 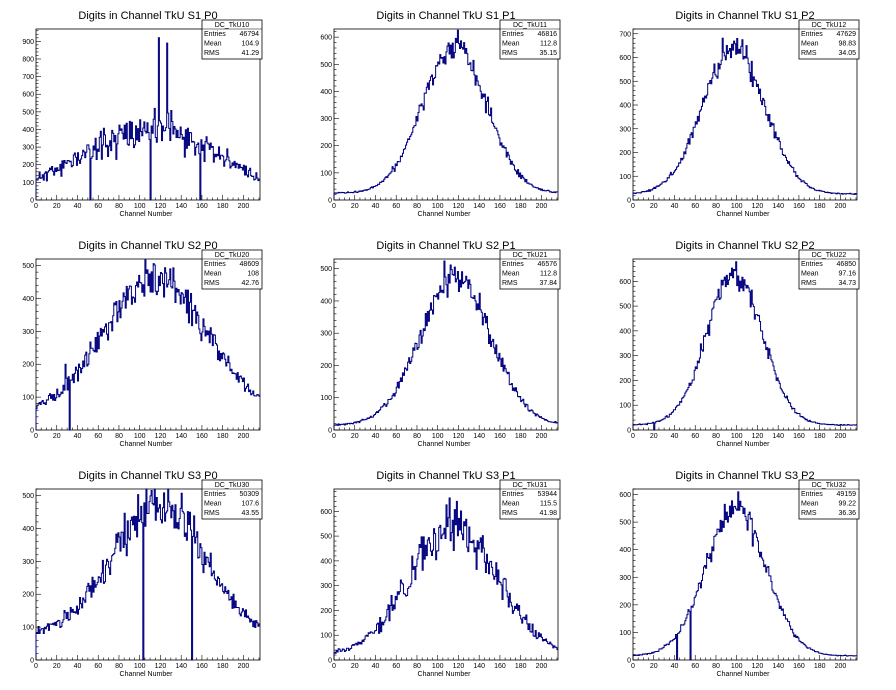 I want to click on stats-value: 112.8, so click(x=548, y=274).